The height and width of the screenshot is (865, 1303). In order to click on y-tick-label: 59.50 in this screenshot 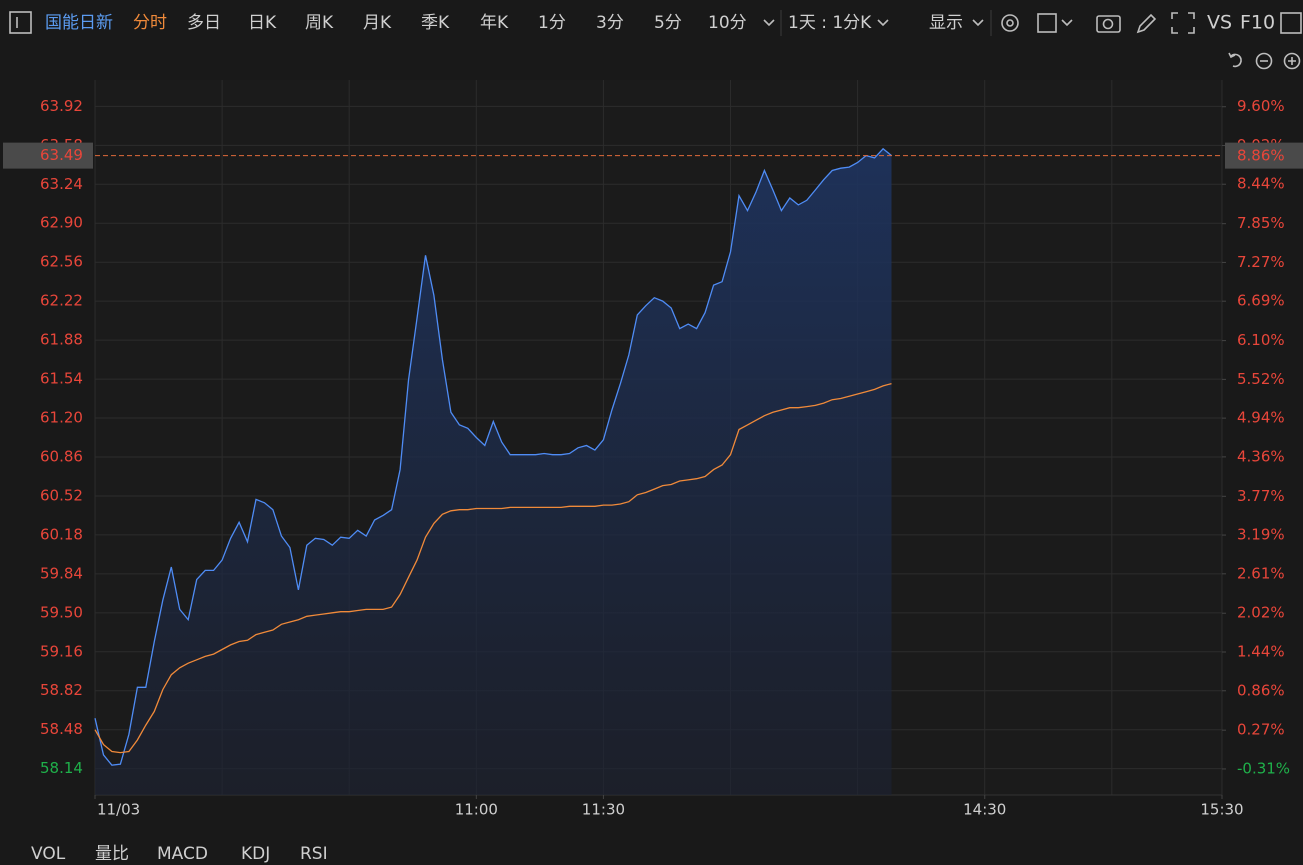, I will do `click(61, 612)`.